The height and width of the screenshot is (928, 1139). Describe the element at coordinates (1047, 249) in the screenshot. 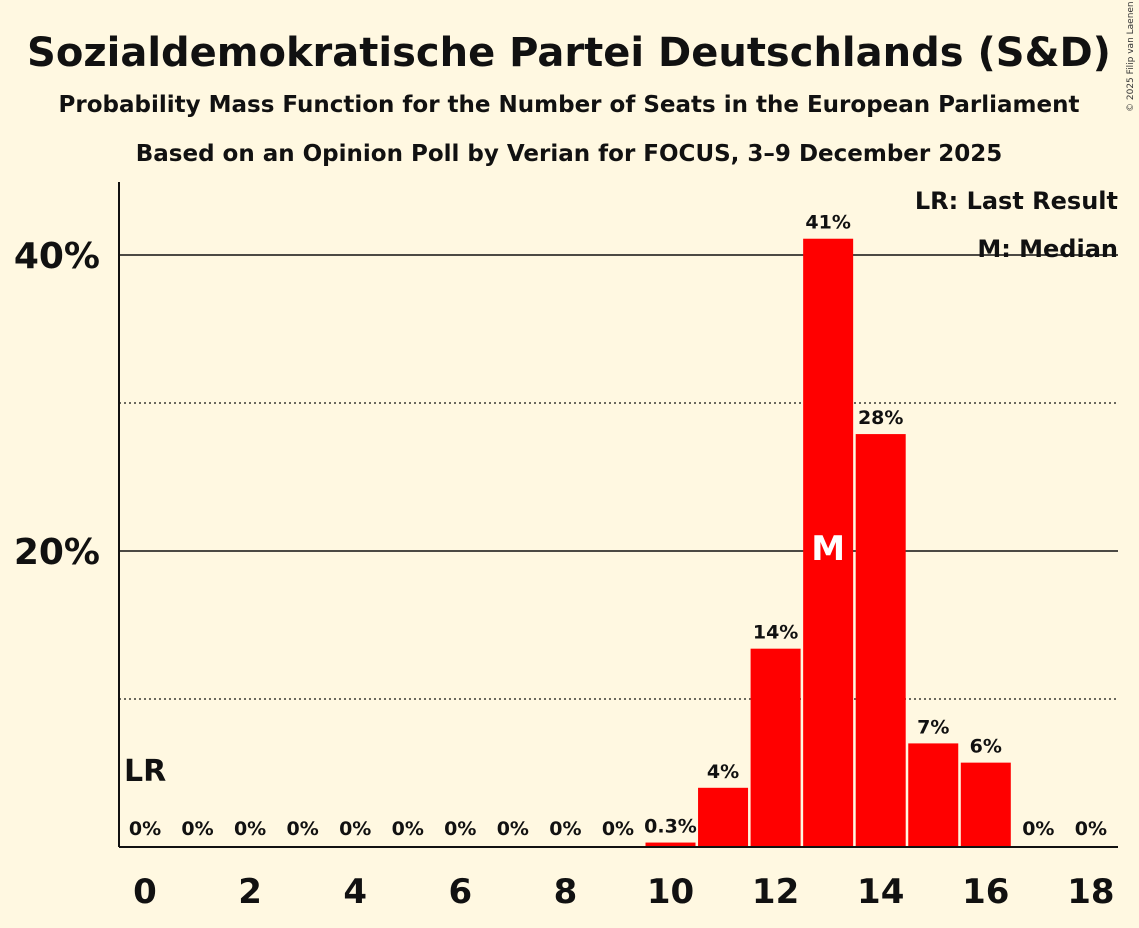

I see `legend-median: M: Median` at that location.